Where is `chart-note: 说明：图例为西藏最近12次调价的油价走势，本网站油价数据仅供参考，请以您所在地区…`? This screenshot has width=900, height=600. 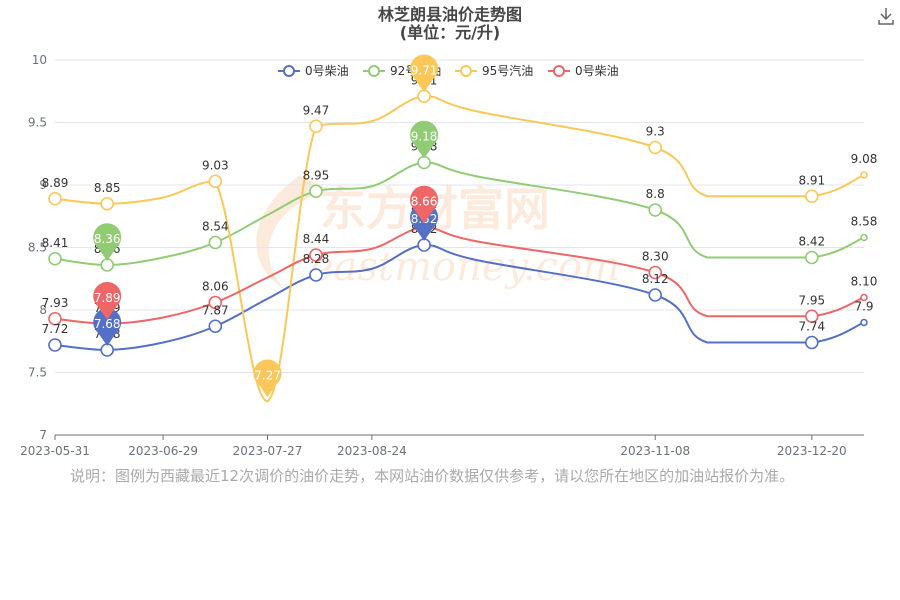 chart-note: 说明：图例为西藏最近12次调价的油价走势，本网站油价数据仅供参考，请以您所在地区… is located at coordinates (432, 476).